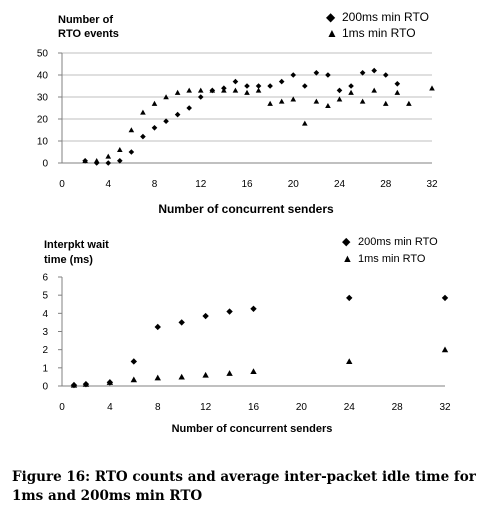 The image size is (493, 518). I want to click on y-tick-label: 4, so click(45, 314).